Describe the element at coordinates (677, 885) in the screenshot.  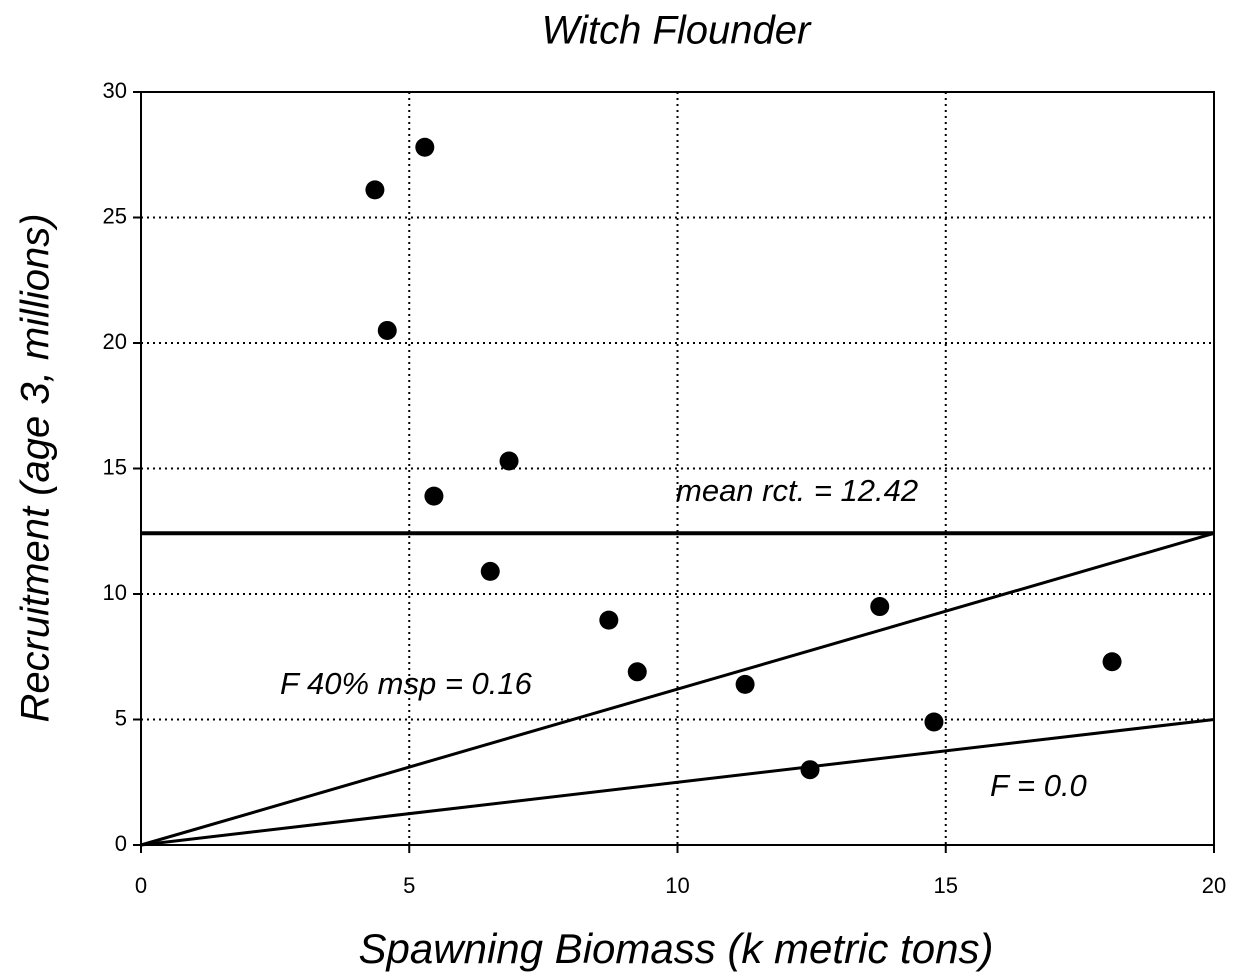
I see `x-tick-label: 10` at that location.